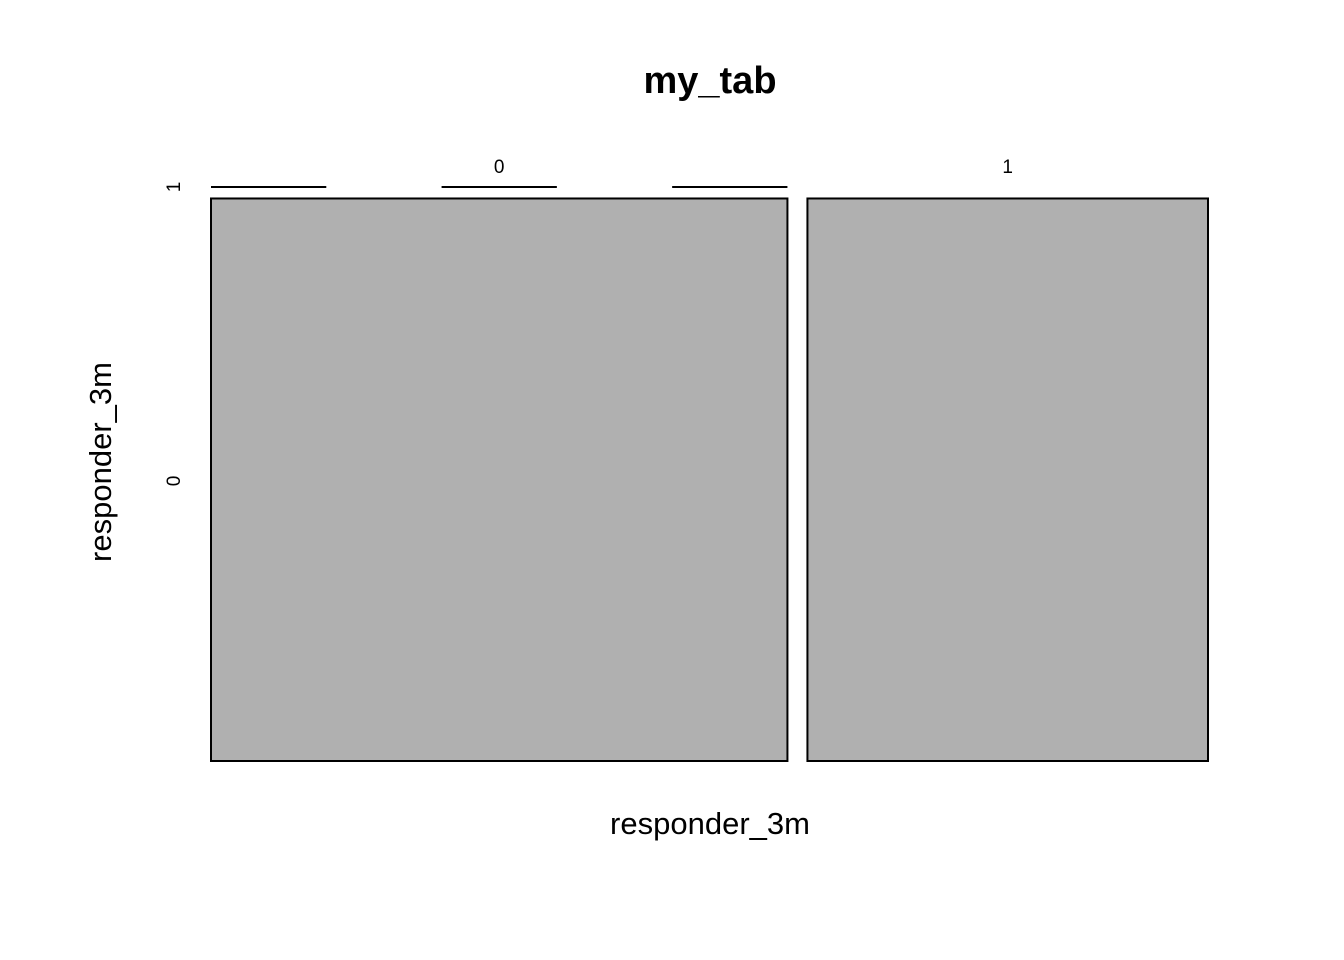 The image size is (1344, 960). What do you see at coordinates (174, 187) in the screenshot?
I see `y-category-label: 1` at bounding box center [174, 187].